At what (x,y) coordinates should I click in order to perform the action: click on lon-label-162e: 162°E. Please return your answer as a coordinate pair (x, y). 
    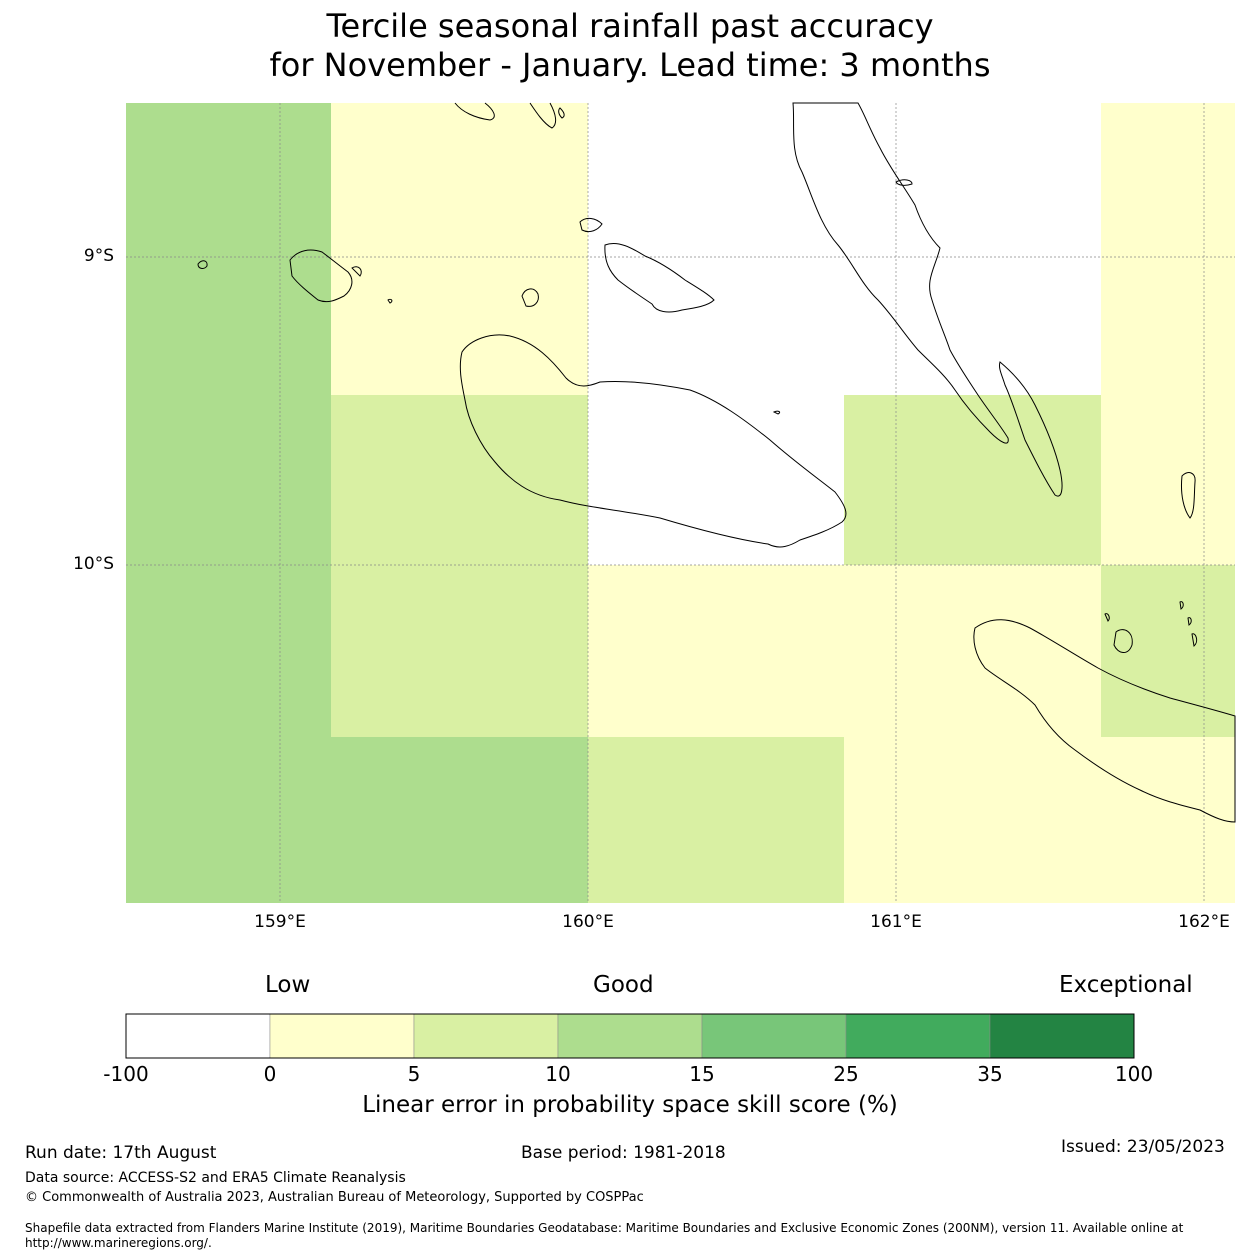
    Looking at the image, I should click on (1204, 922).